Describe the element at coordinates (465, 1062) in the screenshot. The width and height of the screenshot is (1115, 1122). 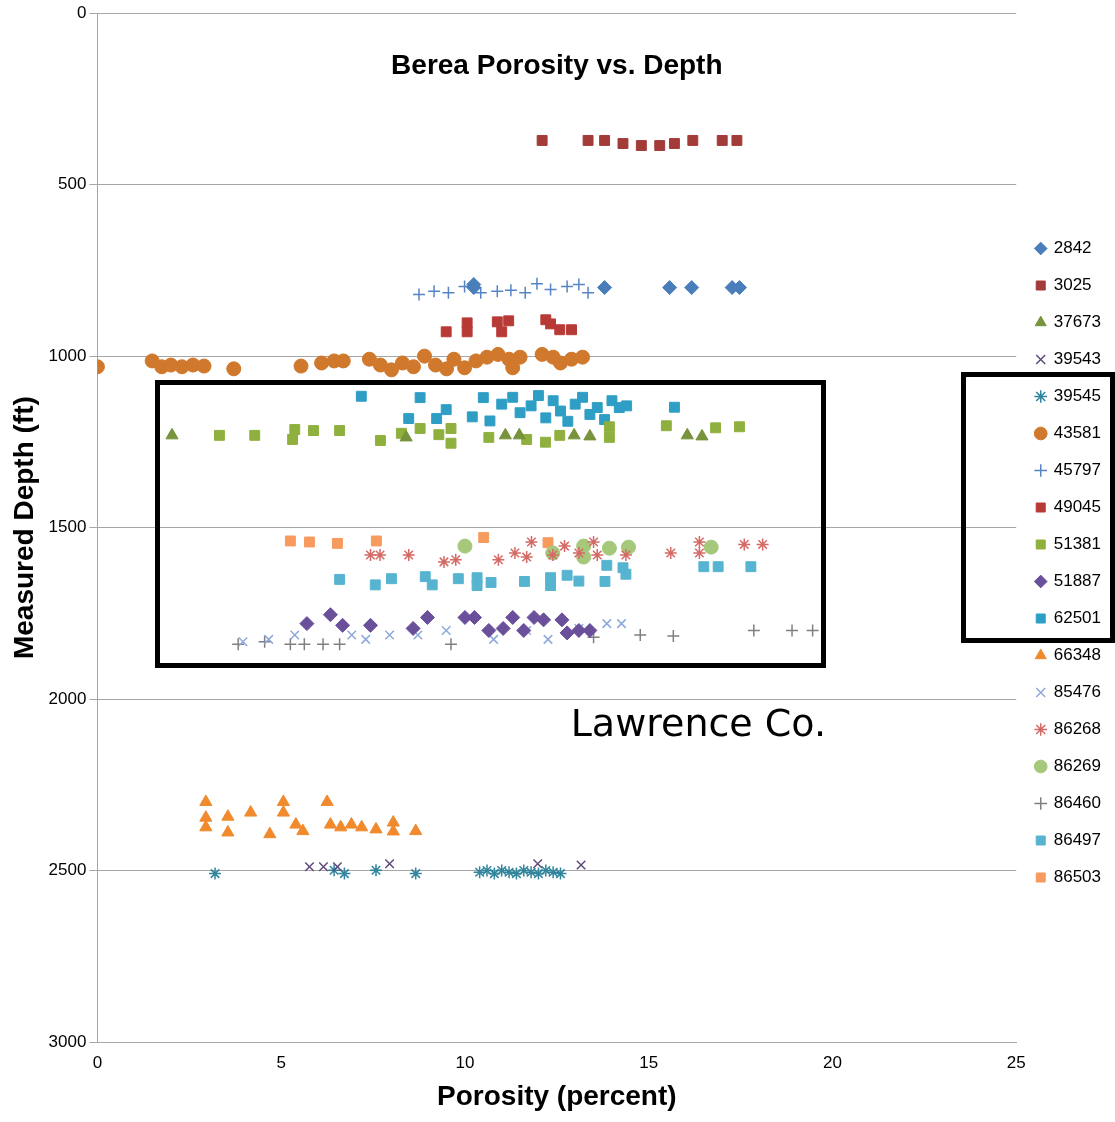
I see `x-tick-label: 10` at that location.